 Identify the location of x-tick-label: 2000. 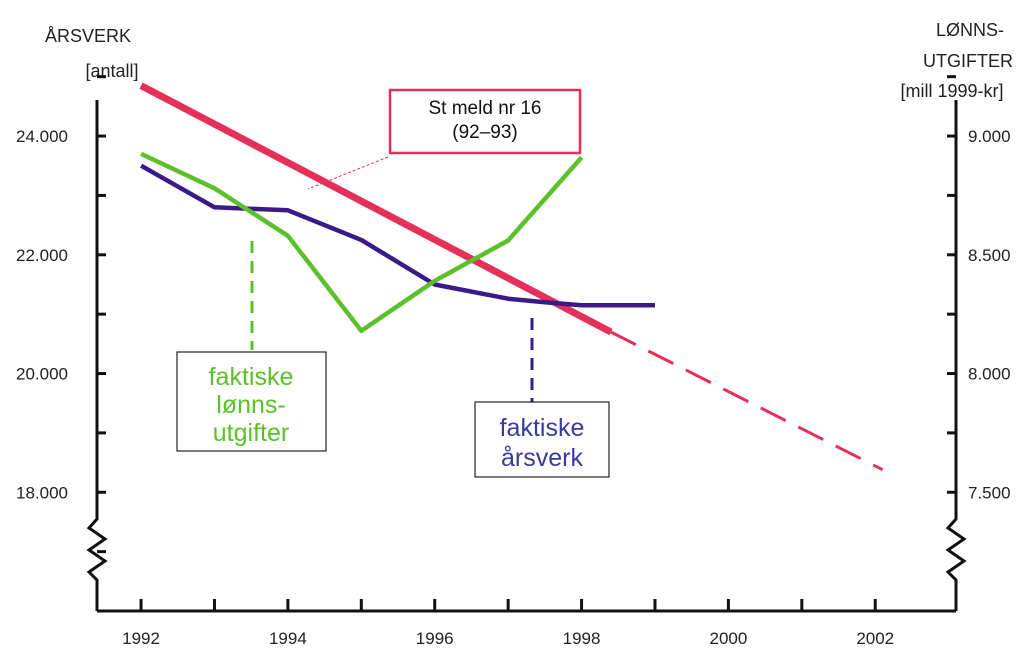
(728, 638).